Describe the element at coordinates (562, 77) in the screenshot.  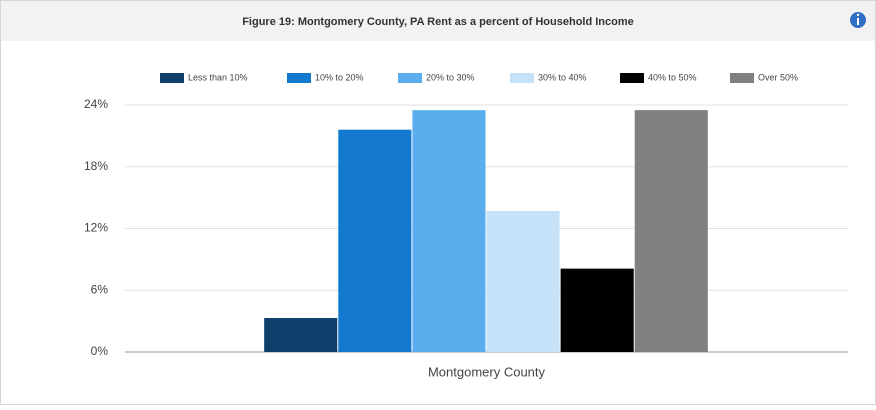
I see `legend-label: 30% to 40%` at that location.